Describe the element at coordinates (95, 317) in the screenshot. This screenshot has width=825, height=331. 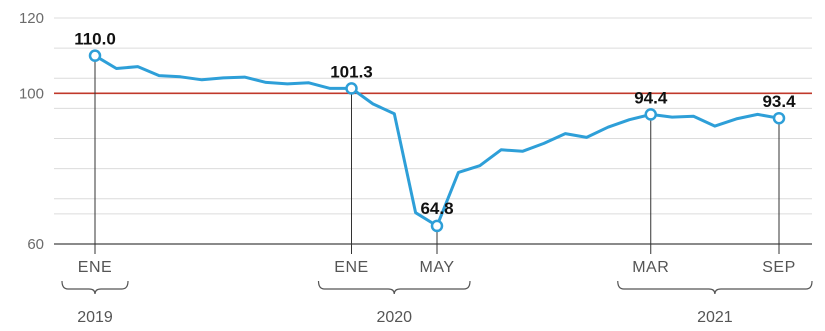
I see `year-label: 2019` at that location.